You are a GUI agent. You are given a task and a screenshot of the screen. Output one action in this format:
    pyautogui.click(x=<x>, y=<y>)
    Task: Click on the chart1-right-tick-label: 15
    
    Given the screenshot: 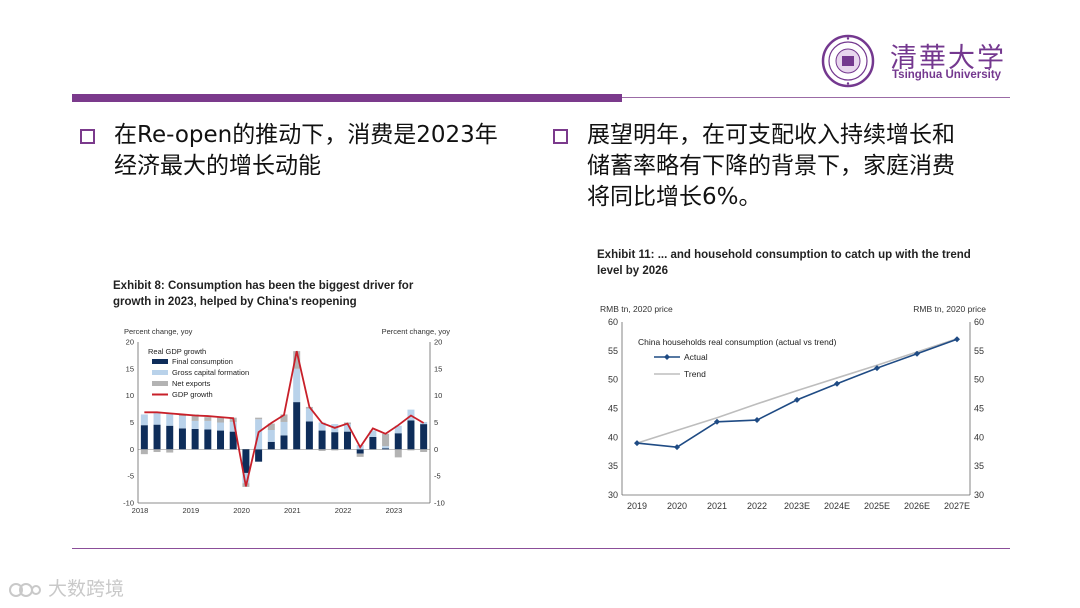 What is the action you would take?
    pyautogui.click(x=438, y=368)
    